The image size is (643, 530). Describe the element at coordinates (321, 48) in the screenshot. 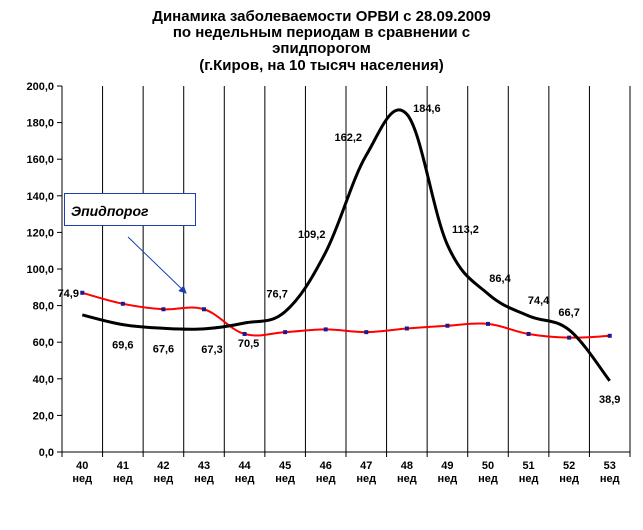

I see `chart-title-line-3: эпидпорогом` at that location.